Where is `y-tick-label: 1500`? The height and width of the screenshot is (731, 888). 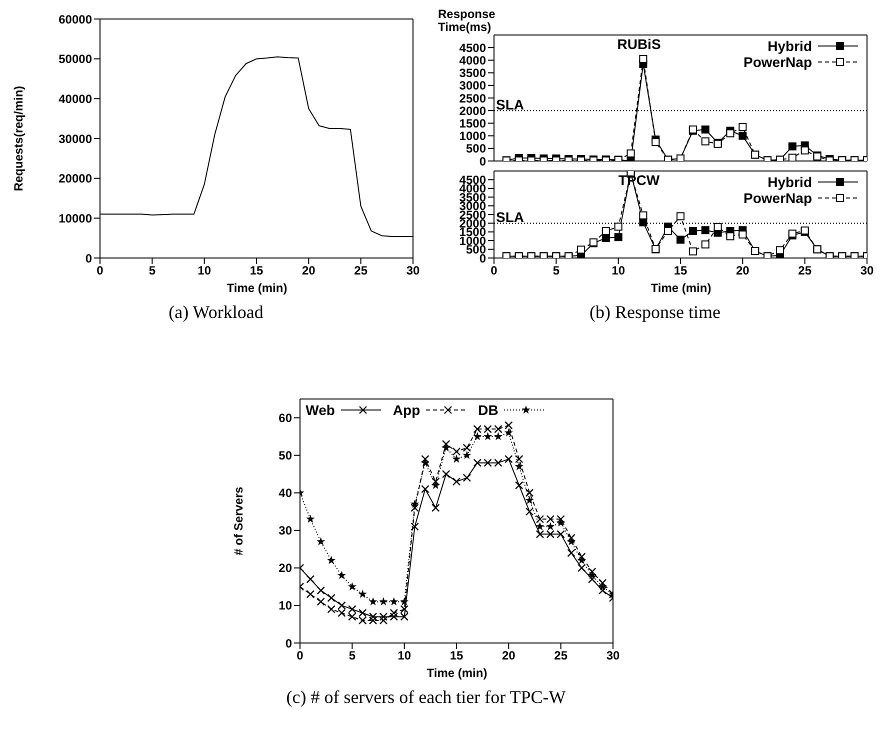
y-tick-label: 1500 is located at coordinates (472, 123).